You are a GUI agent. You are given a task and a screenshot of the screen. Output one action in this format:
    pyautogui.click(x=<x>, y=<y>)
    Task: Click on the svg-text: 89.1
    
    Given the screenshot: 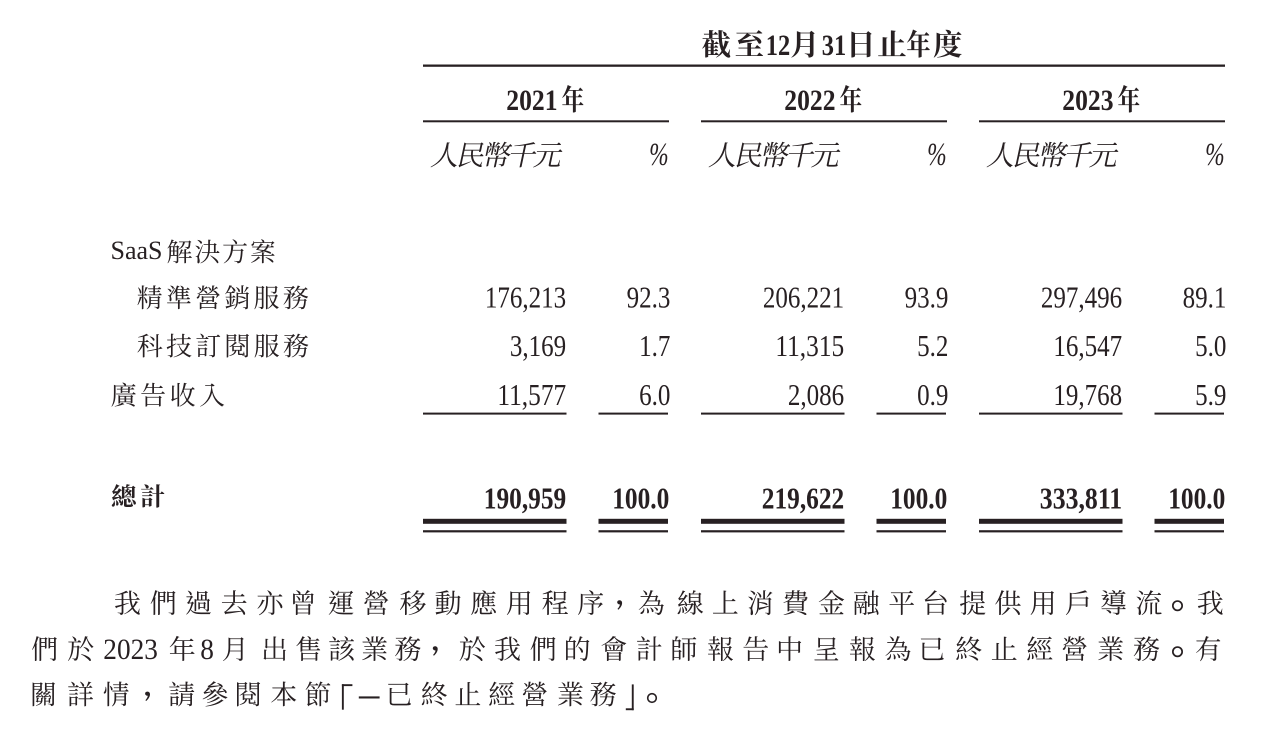 What is the action you would take?
    pyautogui.click(x=1205, y=298)
    